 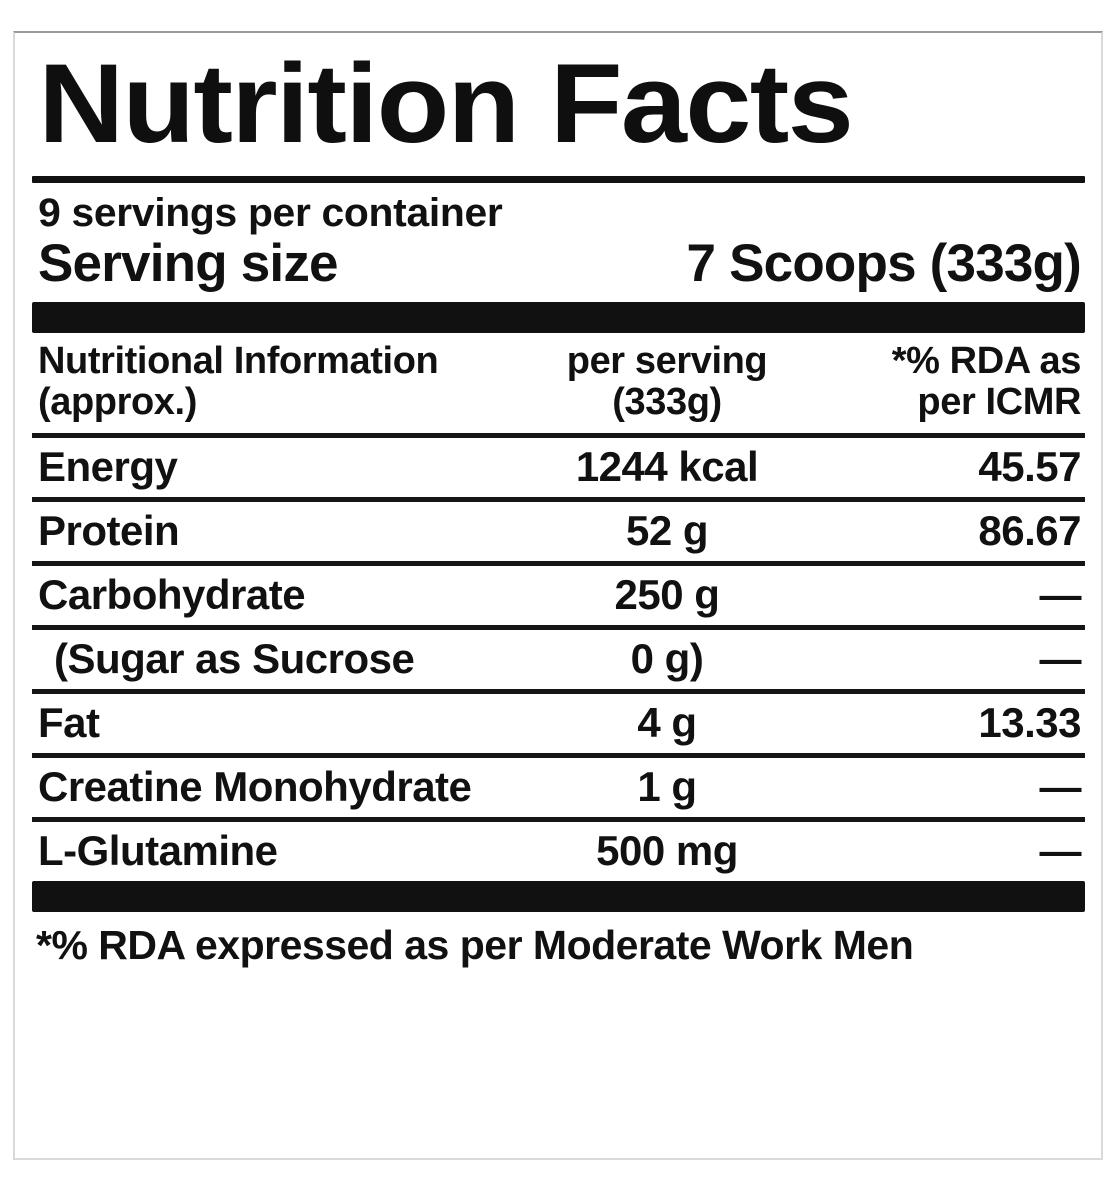 I want to click on table-row: L-Glutamine 500 mg —, so click(x=558, y=851).